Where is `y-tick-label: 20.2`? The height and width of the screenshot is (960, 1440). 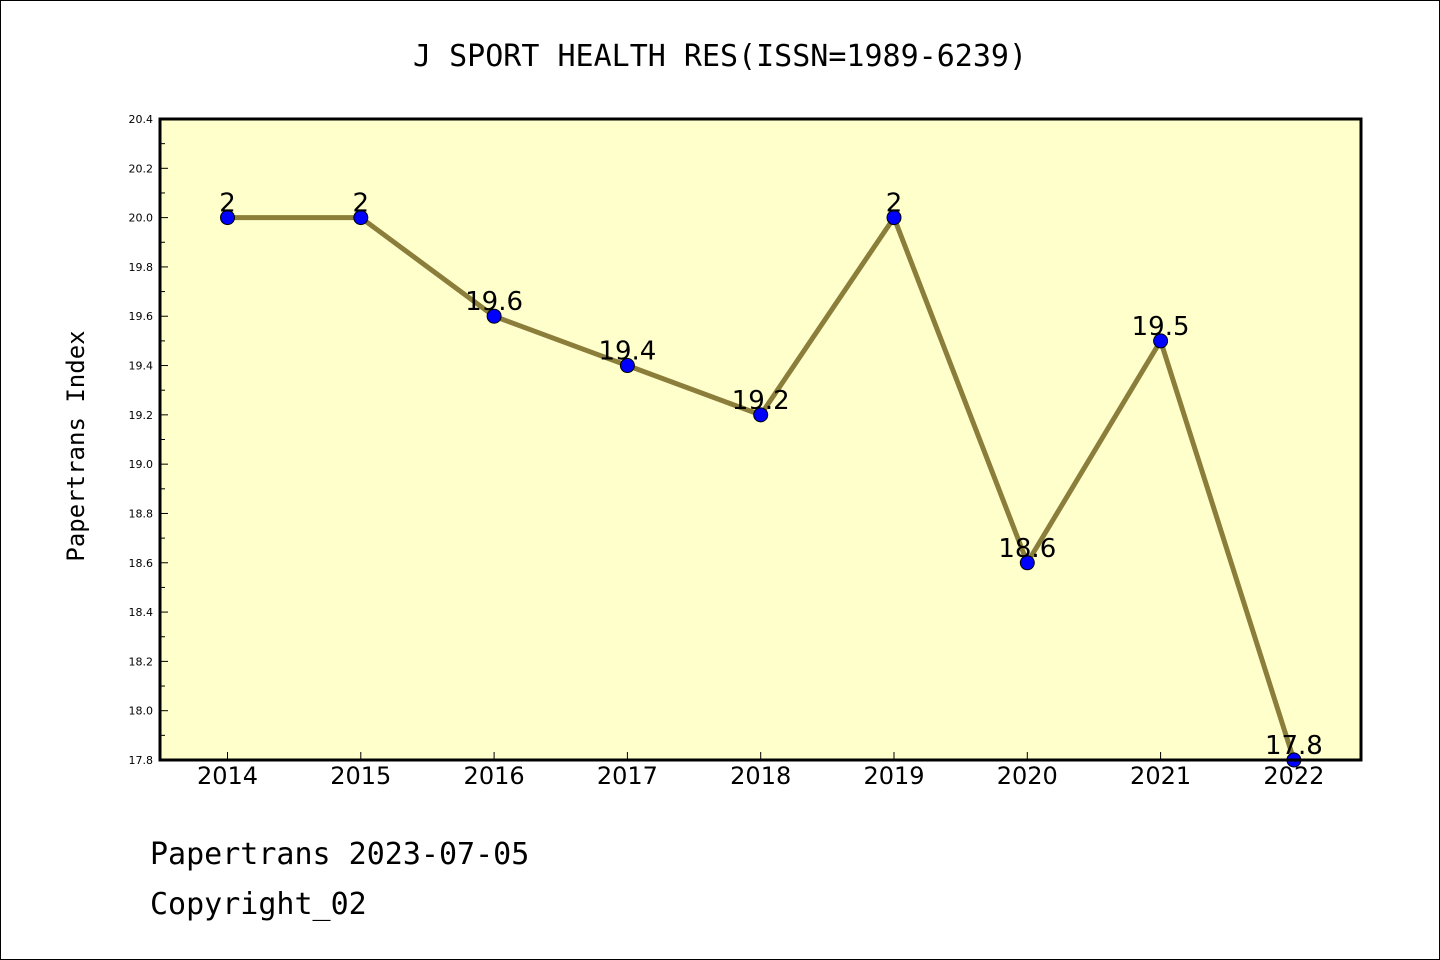 y-tick-label: 20.2 is located at coordinates (141, 168).